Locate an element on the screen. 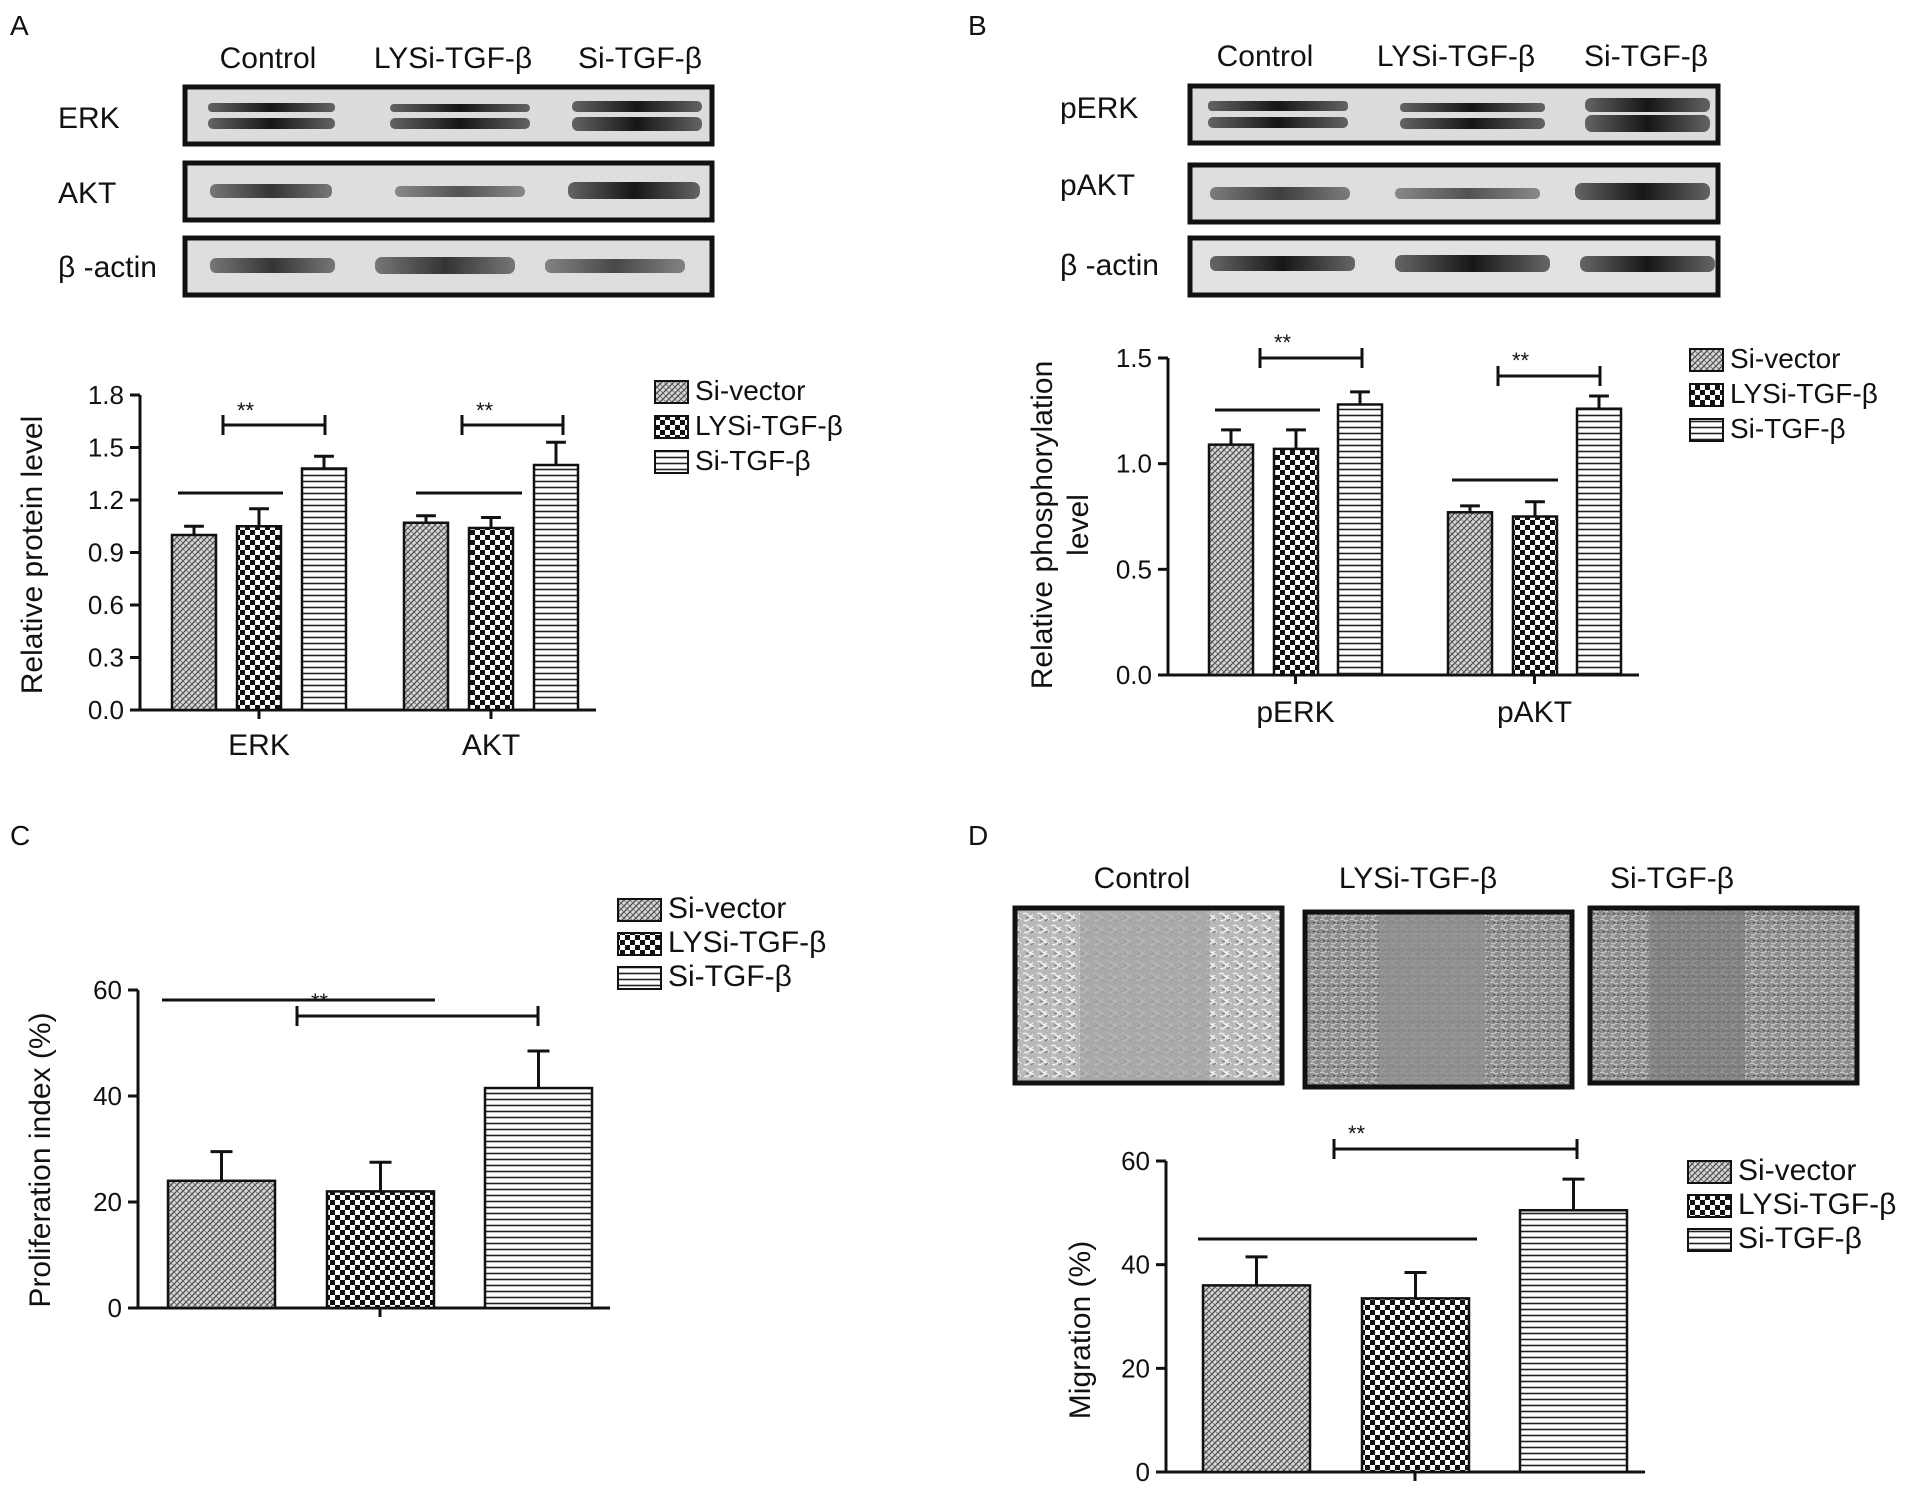 This screenshot has height=1494, width=1913. micrograph-control is located at coordinates (1148, 995).